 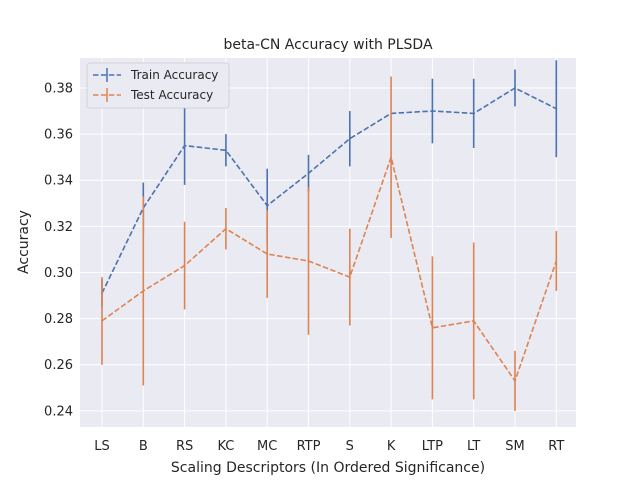 What do you see at coordinates (350, 446) in the screenshot?
I see `x-tick-label: S` at bounding box center [350, 446].